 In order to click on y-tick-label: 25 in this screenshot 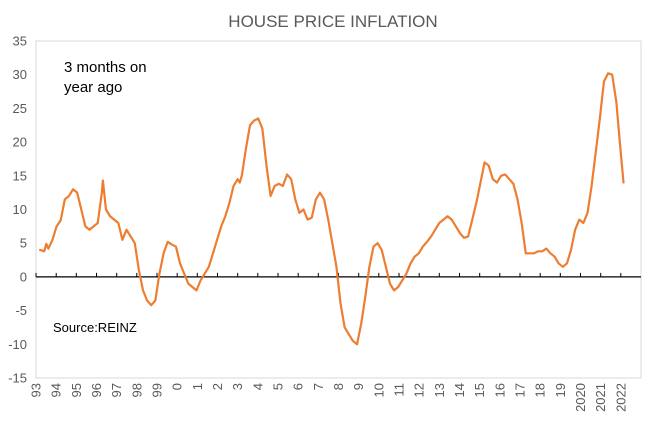, I will do `click(20, 108)`.